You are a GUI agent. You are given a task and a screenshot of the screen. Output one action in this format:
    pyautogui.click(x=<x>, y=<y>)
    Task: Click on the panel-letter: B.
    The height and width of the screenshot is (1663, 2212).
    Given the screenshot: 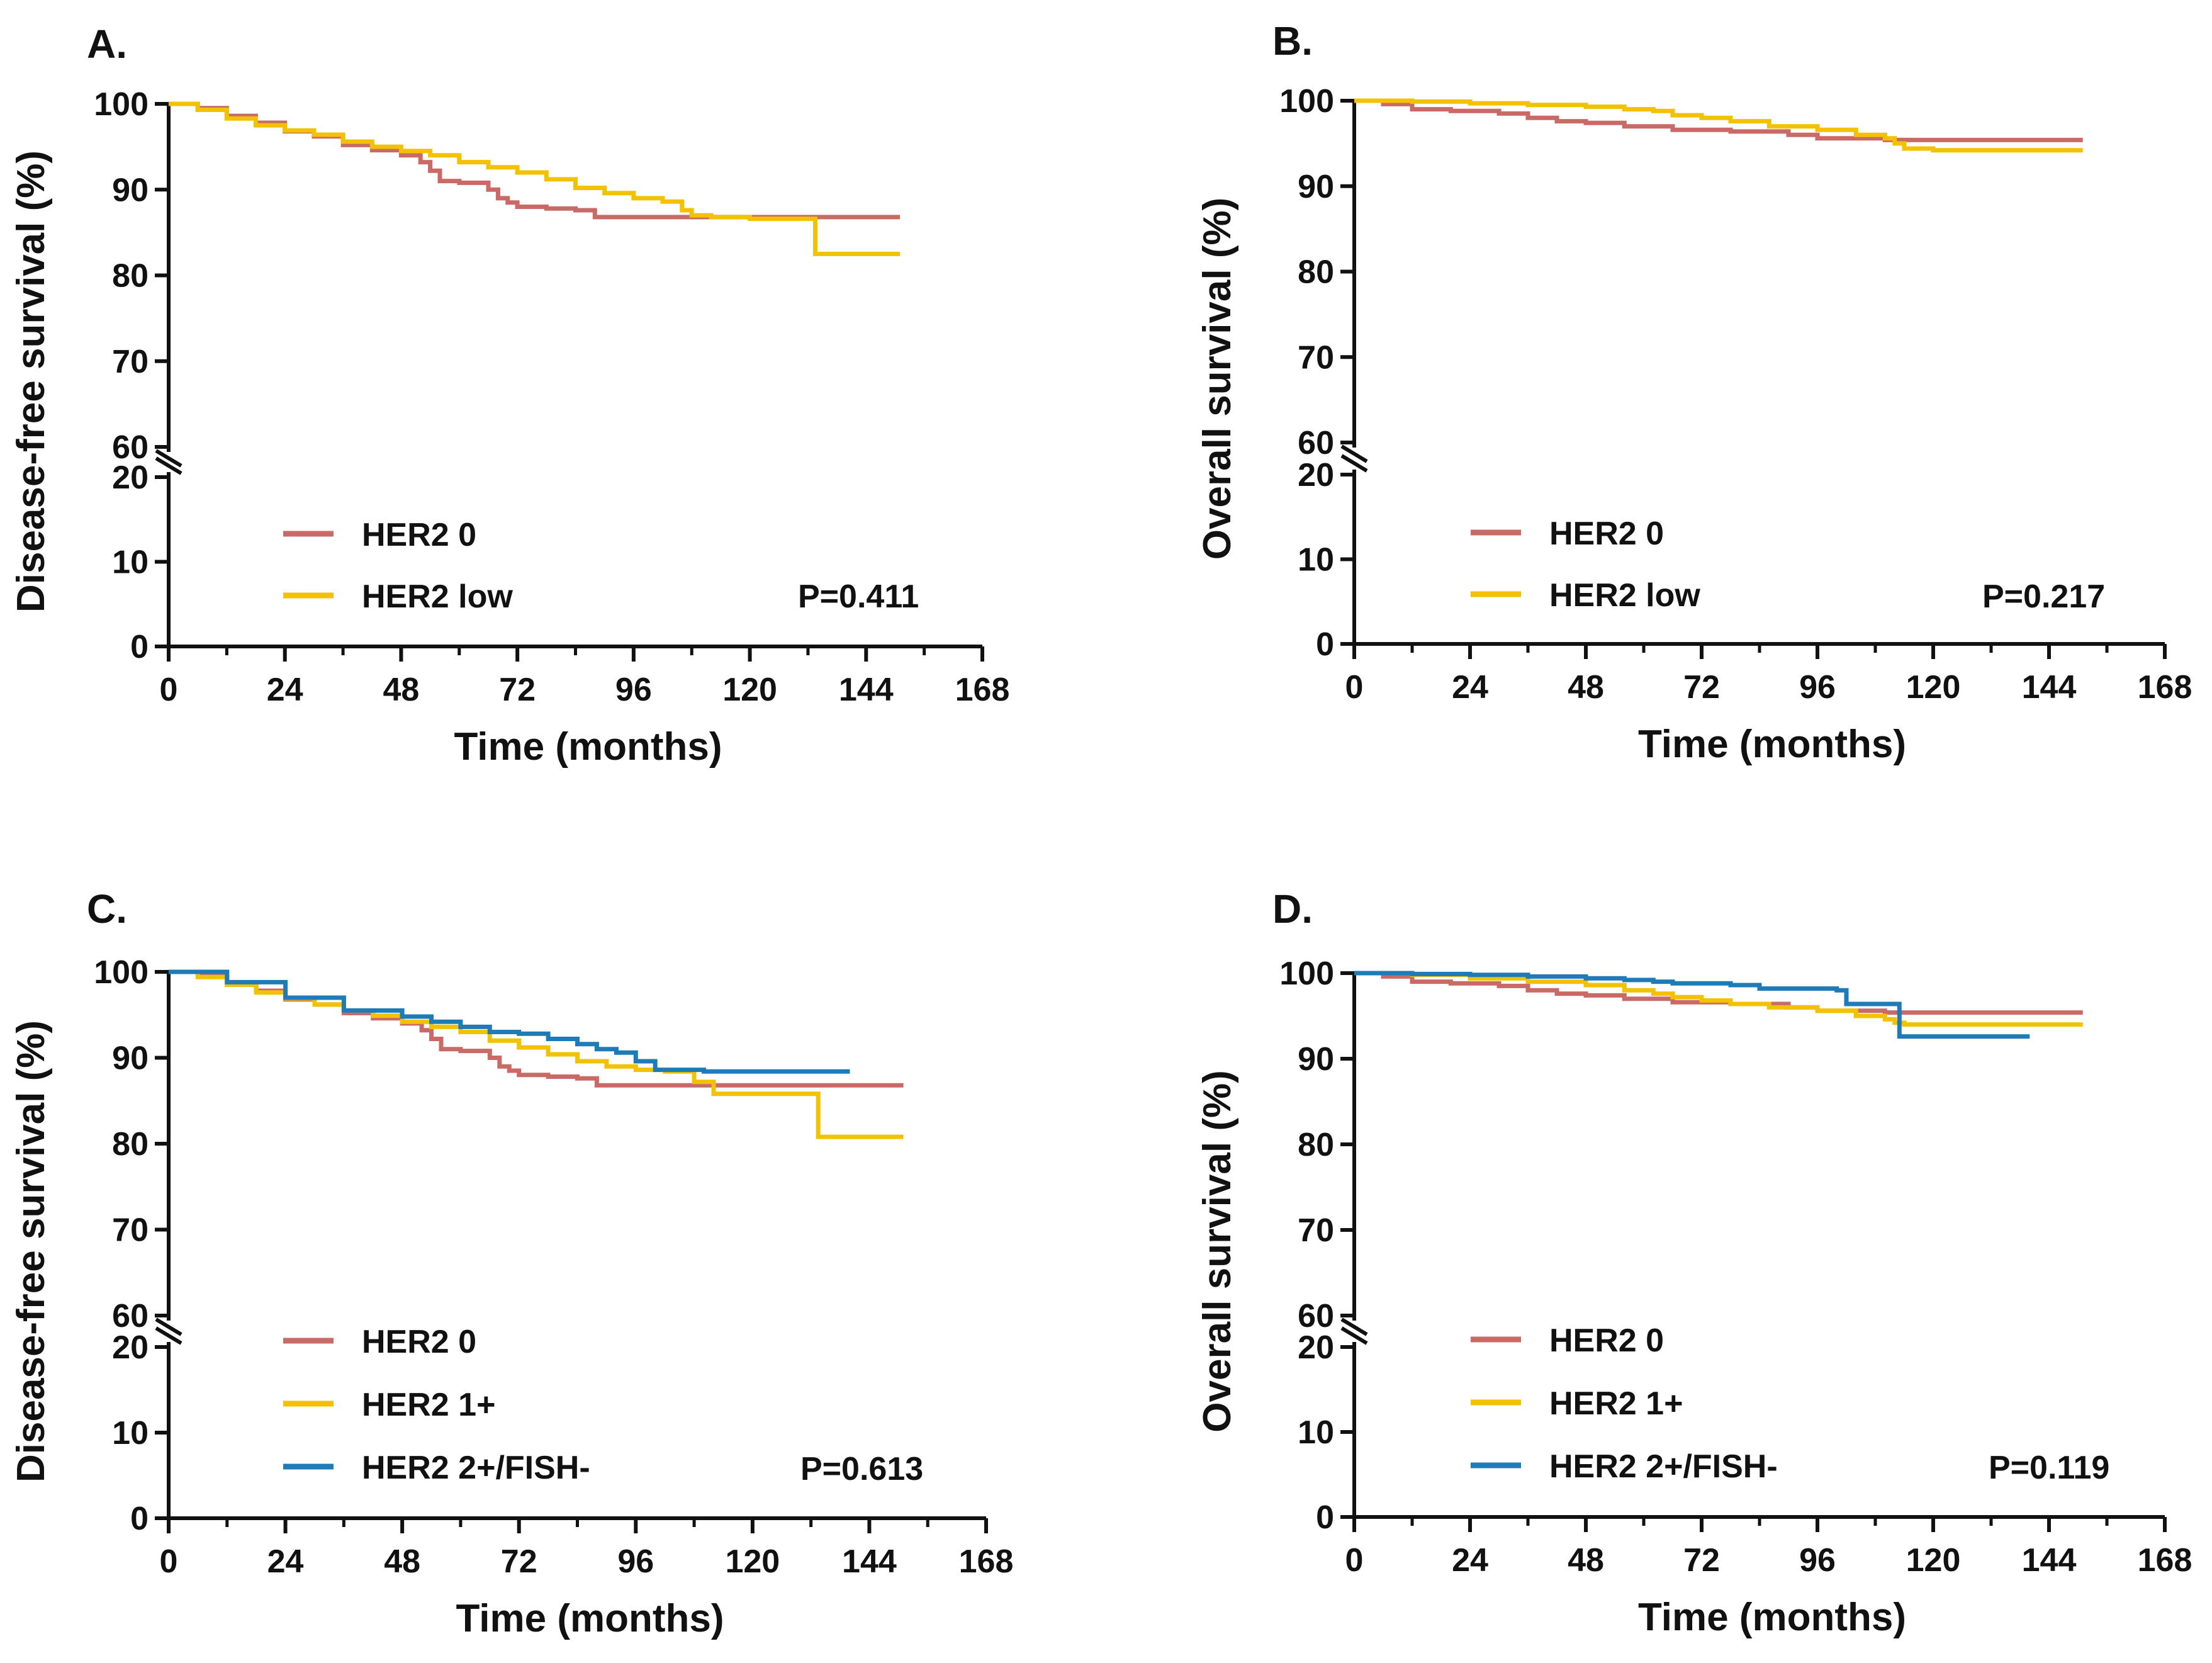 What is the action you would take?
    pyautogui.click(x=1292, y=41)
    